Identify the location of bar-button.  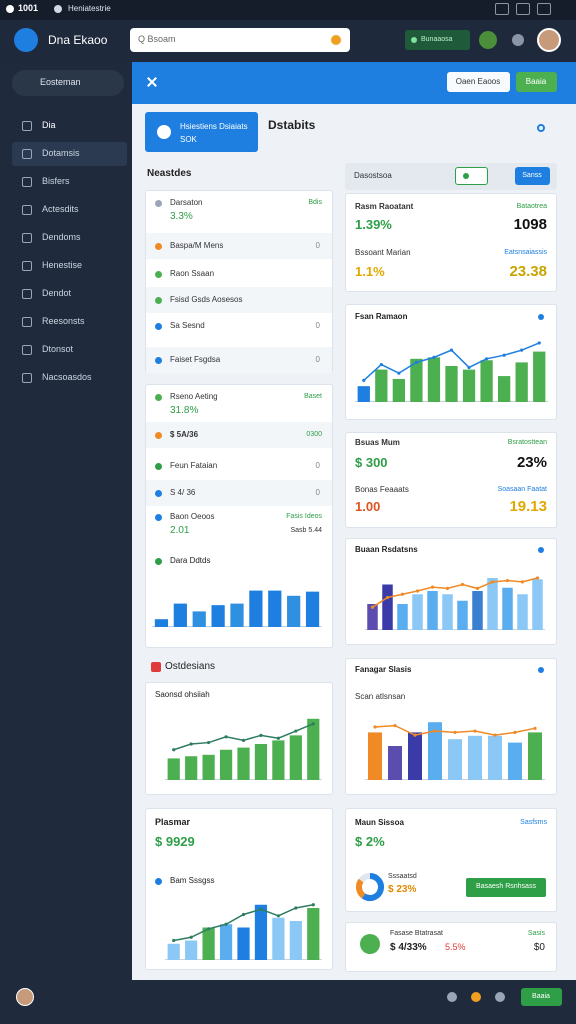
(532, 176).